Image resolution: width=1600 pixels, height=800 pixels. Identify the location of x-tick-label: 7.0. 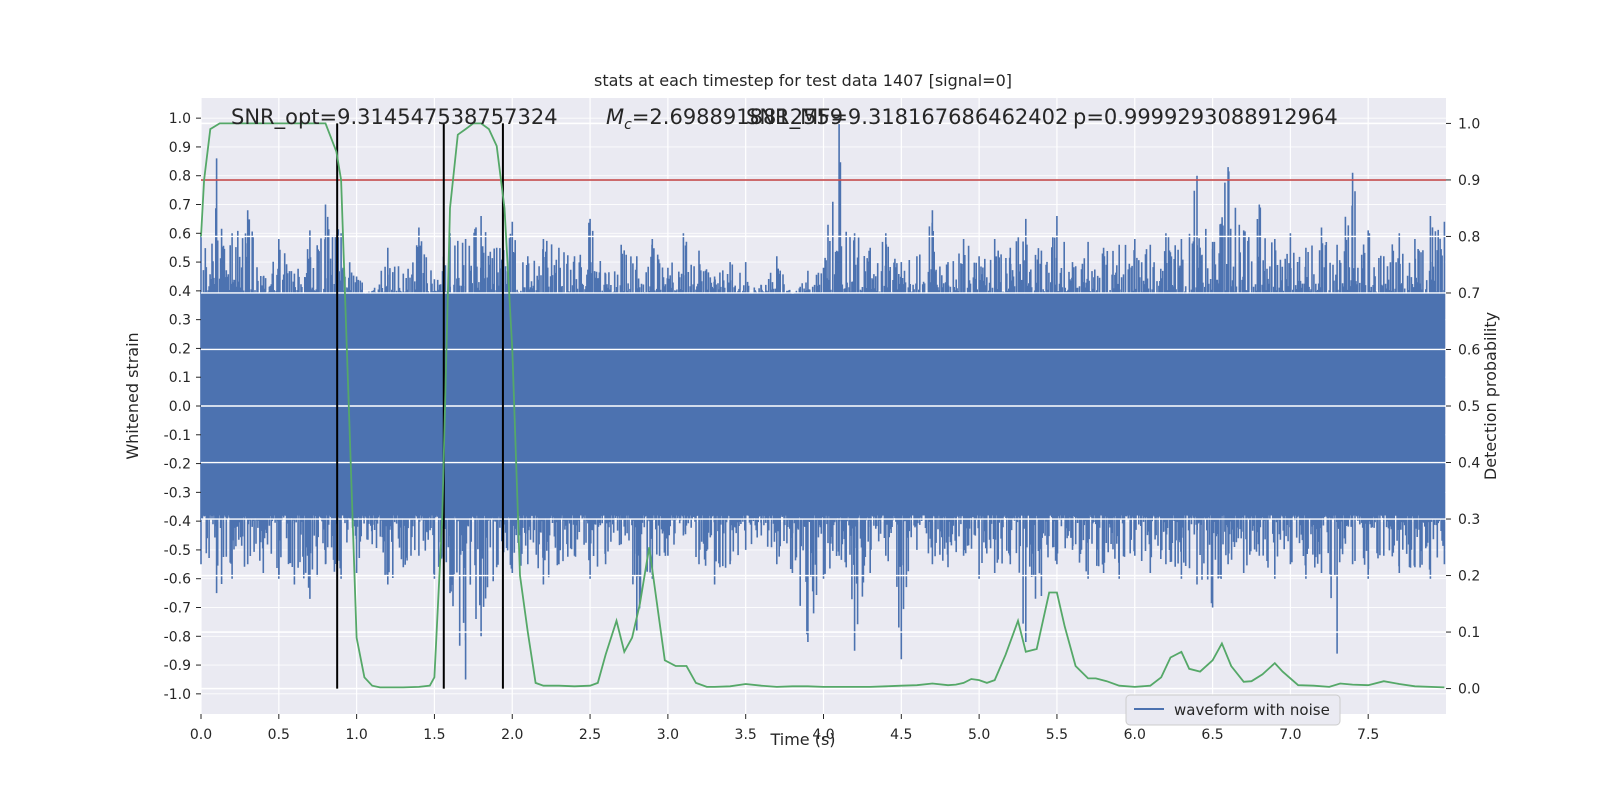
(1290, 735).